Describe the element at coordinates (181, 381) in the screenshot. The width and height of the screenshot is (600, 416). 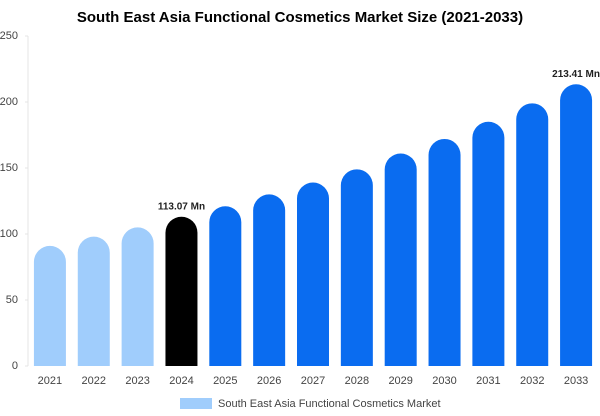
I see `x-tick-label: 2024` at that location.